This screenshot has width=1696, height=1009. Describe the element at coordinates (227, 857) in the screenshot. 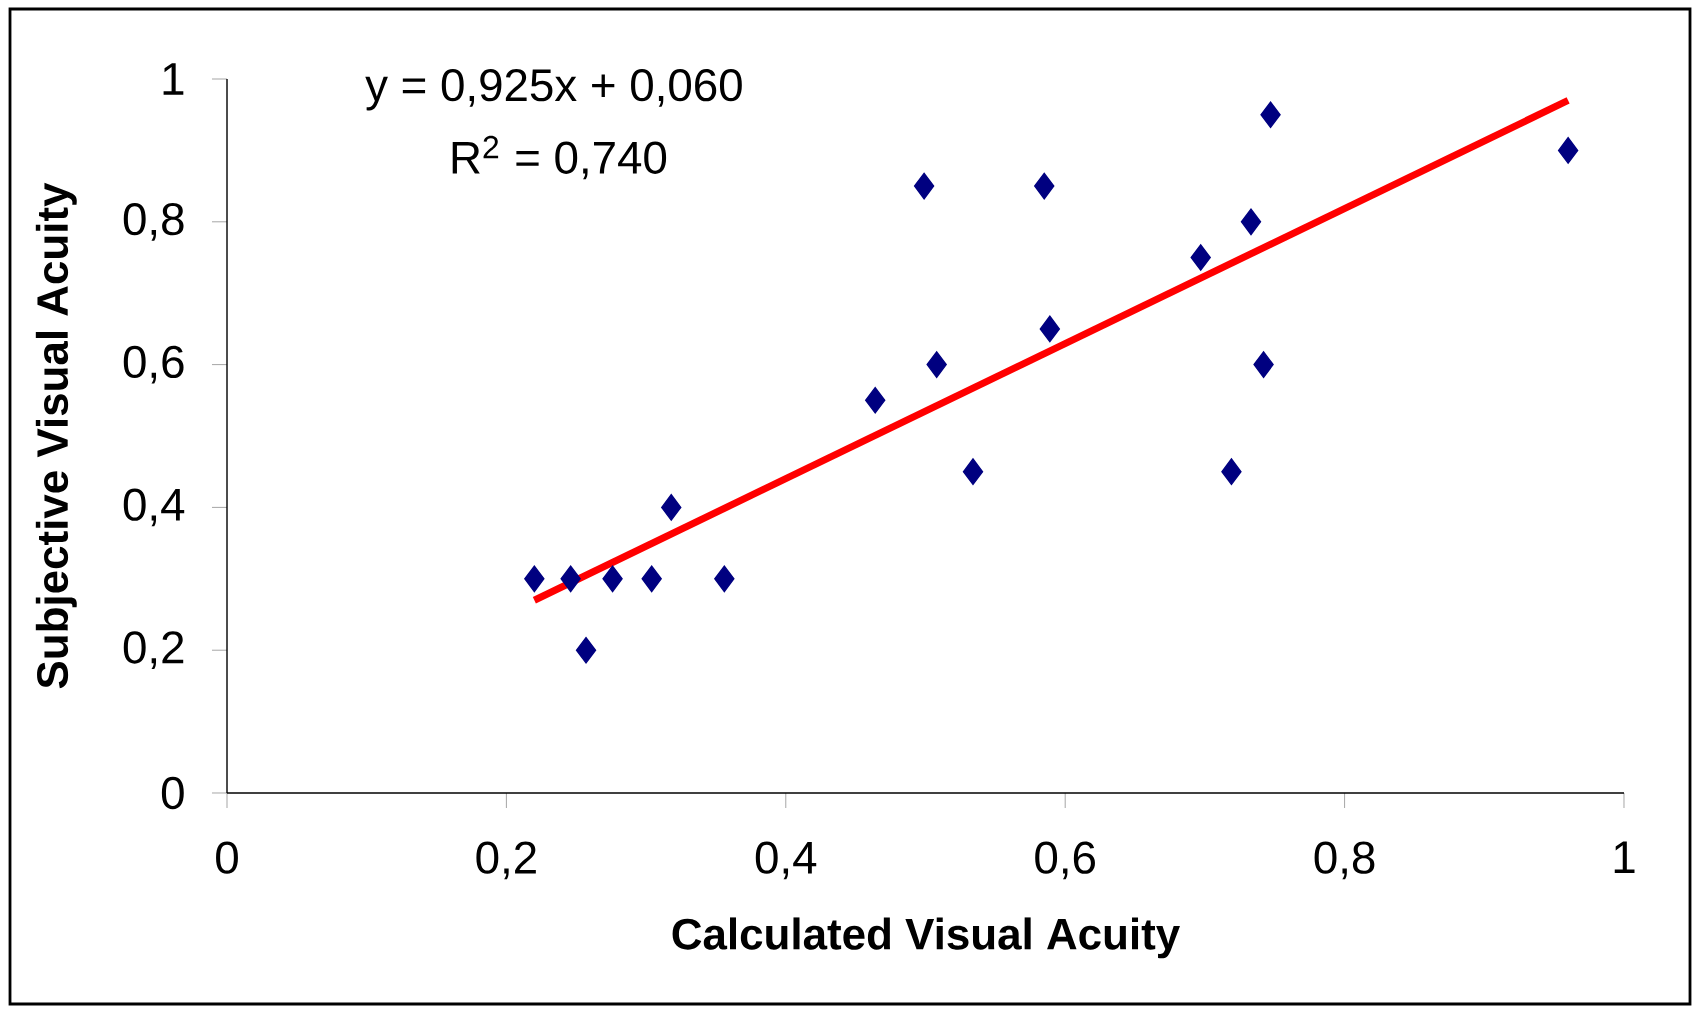

I see `x-tick-label: 0` at that location.